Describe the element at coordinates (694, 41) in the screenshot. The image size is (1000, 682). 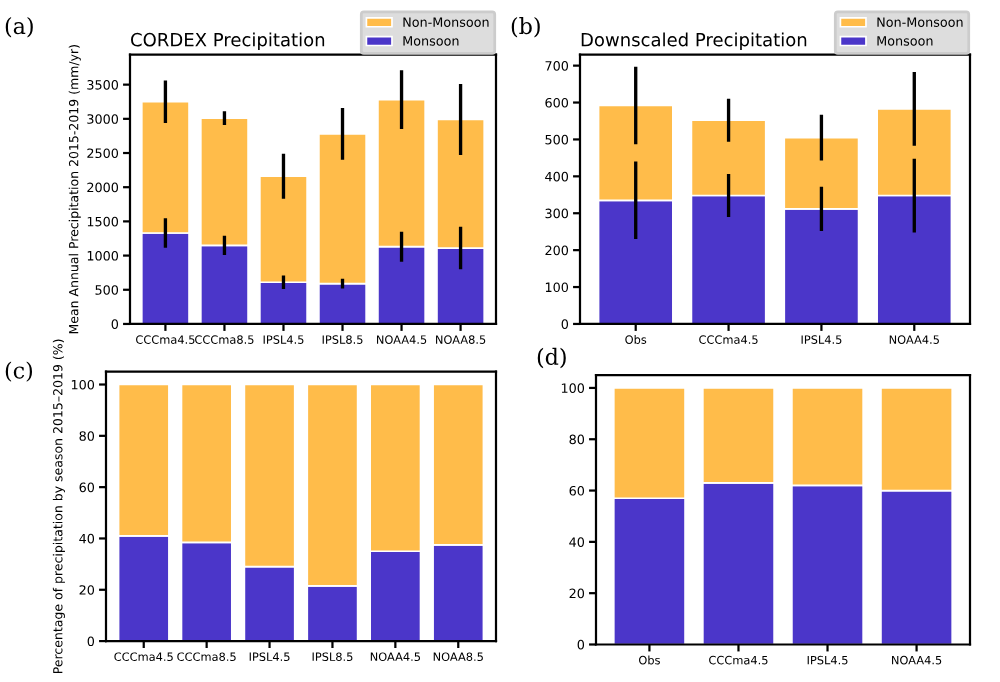
I see `chart-title: Downscaled Precipitation` at that location.